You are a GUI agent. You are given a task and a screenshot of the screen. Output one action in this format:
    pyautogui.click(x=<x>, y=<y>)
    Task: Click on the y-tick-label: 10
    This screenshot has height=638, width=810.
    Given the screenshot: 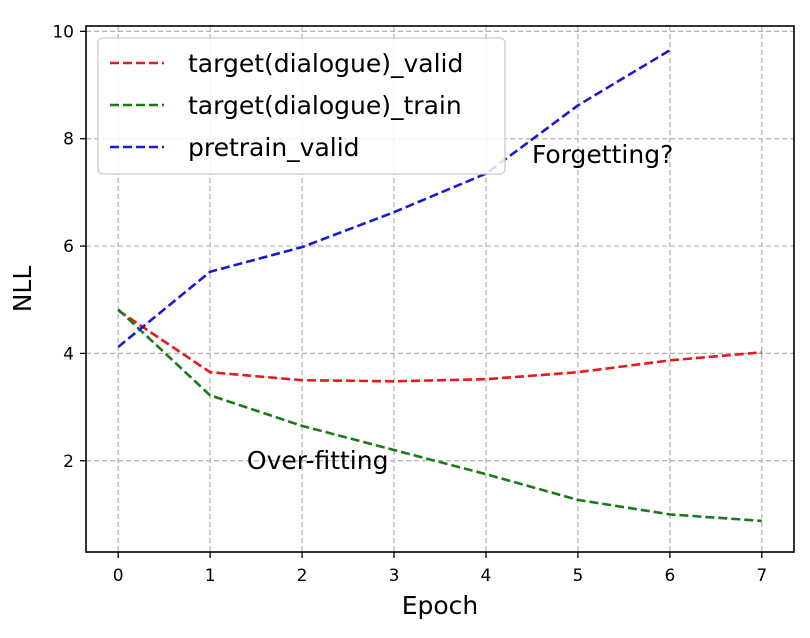 What is the action you would take?
    pyautogui.click(x=63, y=32)
    